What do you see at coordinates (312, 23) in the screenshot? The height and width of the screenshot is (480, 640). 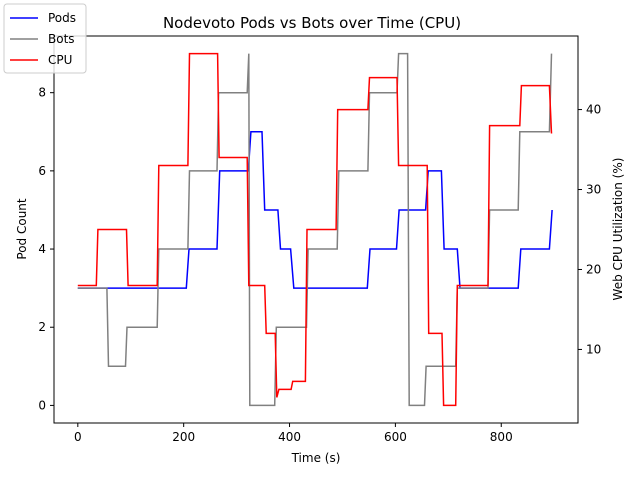 I see `chart-title: Nodevoto Pods vs Bots over Time (CPU)` at bounding box center [312, 23].